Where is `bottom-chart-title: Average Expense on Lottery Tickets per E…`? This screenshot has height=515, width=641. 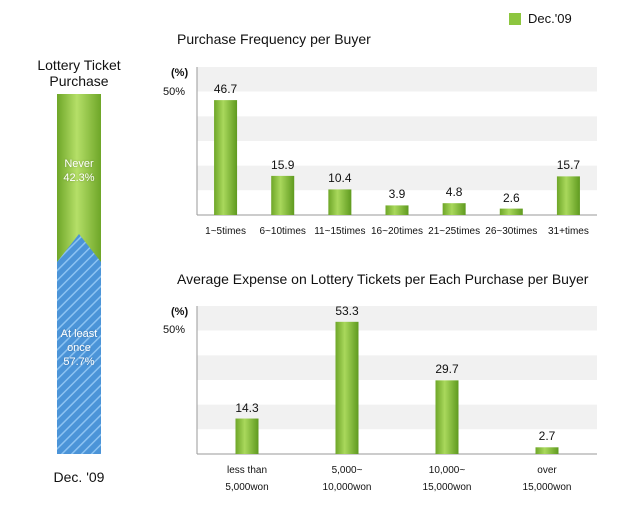
bottom-chart-title: Average Expense on Lottery Tickets per E… is located at coordinates (383, 279).